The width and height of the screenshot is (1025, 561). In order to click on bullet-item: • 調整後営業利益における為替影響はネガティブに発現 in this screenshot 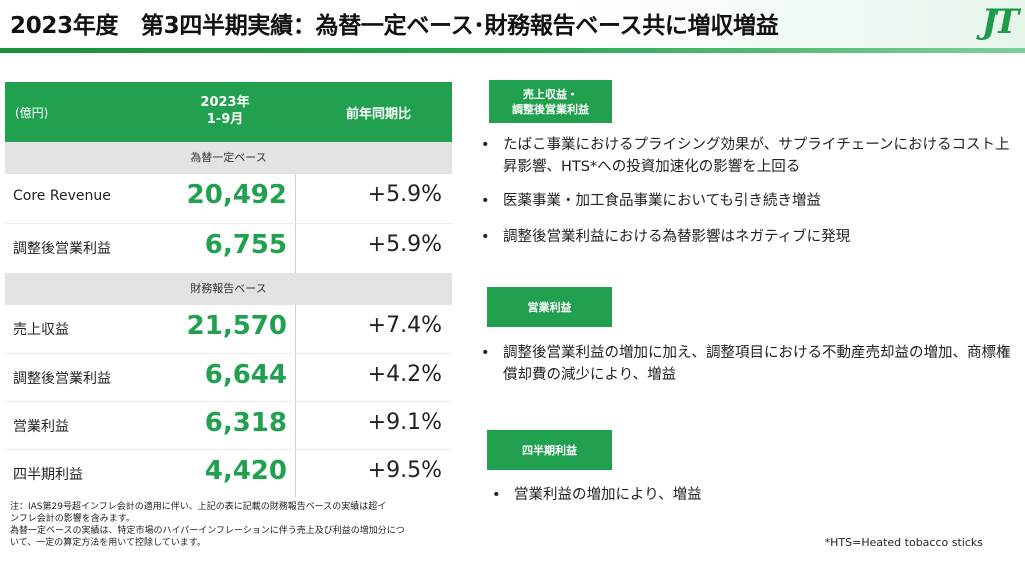, I will do `click(748, 237)`.